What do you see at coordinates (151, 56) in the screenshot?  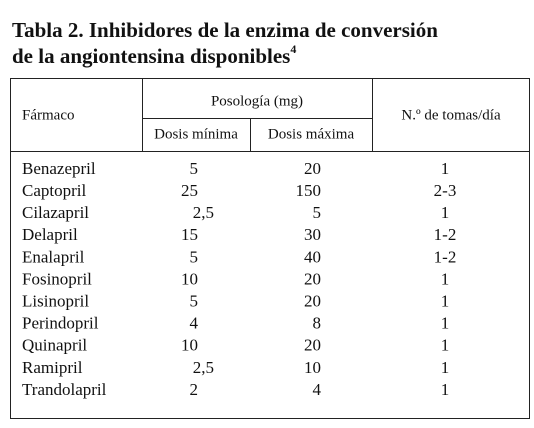 I see `title-text: de la angiontensina disponibles` at bounding box center [151, 56].